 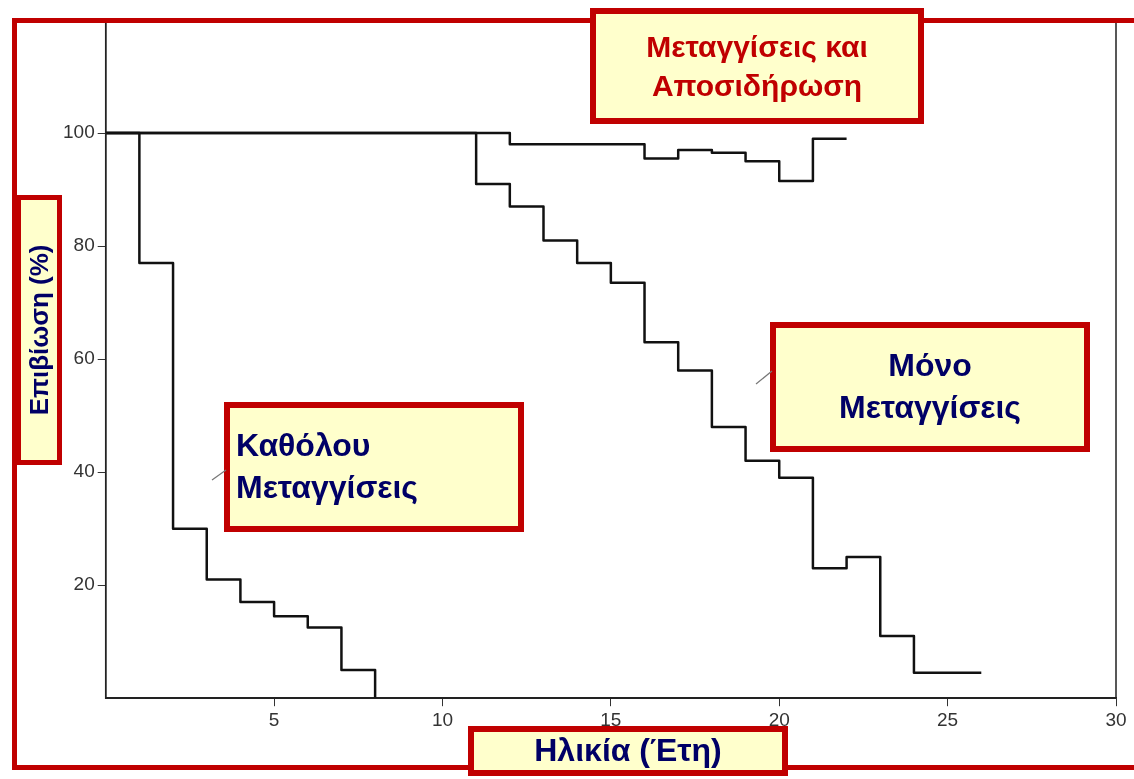 What do you see at coordinates (274, 719) in the screenshot?
I see `x-tick-label: 5` at bounding box center [274, 719].